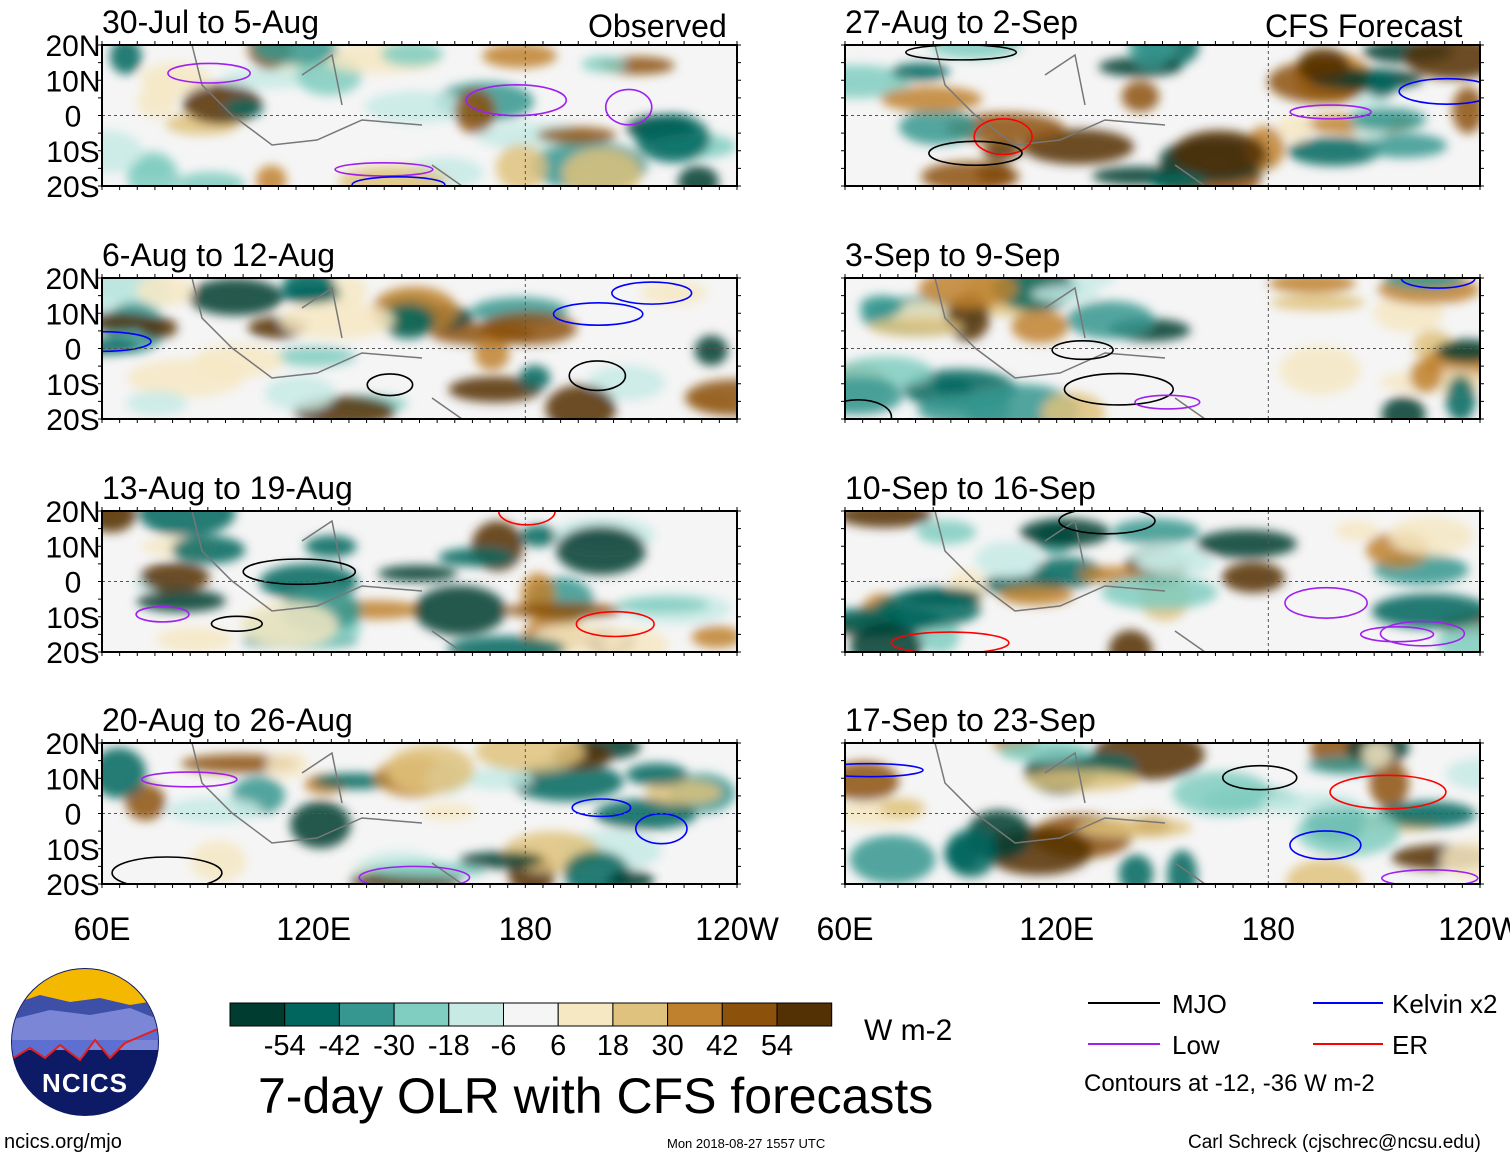 Image resolution: width=1510 pixels, height=1158 pixels. Describe the element at coordinates (595, 1096) in the screenshot. I see `figure-title: 7-day OLR with CFS forecasts` at that location.